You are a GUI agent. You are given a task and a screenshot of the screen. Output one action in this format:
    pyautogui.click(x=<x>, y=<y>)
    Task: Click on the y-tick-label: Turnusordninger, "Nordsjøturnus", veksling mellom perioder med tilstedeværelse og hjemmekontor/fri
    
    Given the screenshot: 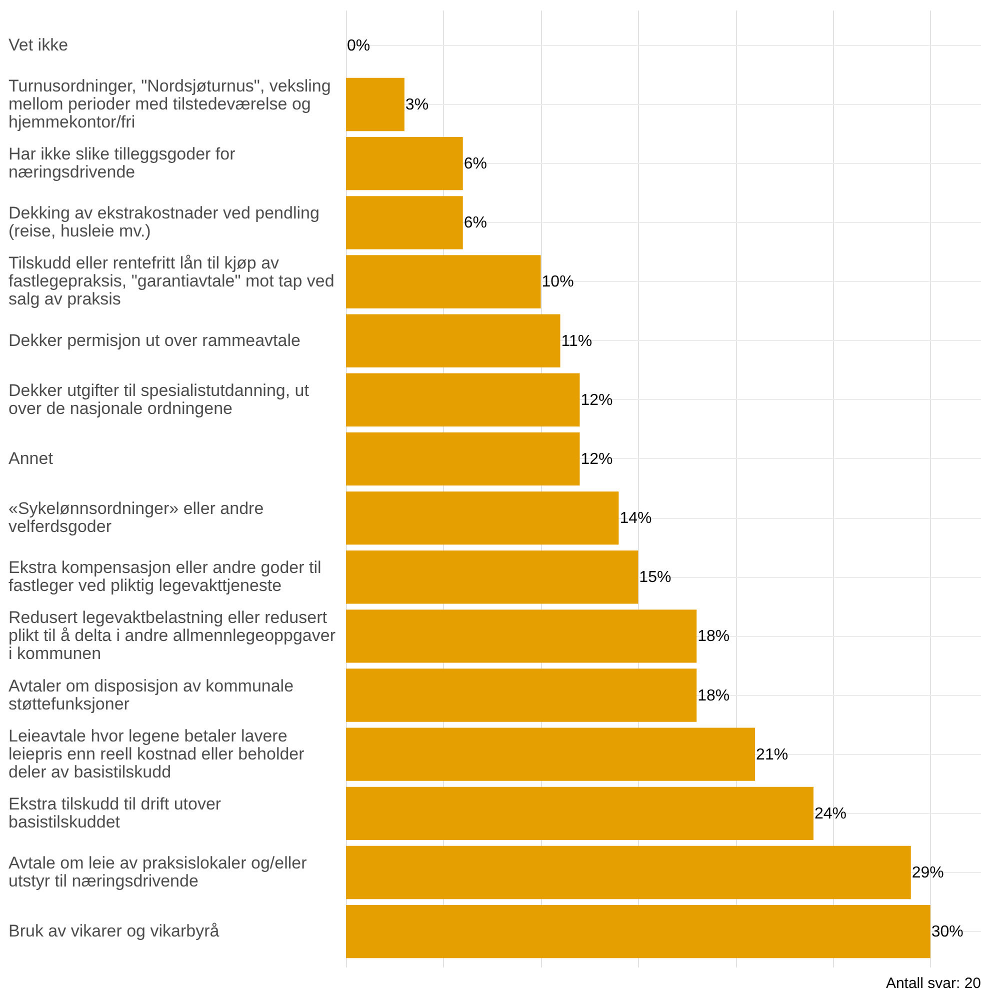 What is the action you would take?
    pyautogui.click(x=169, y=104)
    